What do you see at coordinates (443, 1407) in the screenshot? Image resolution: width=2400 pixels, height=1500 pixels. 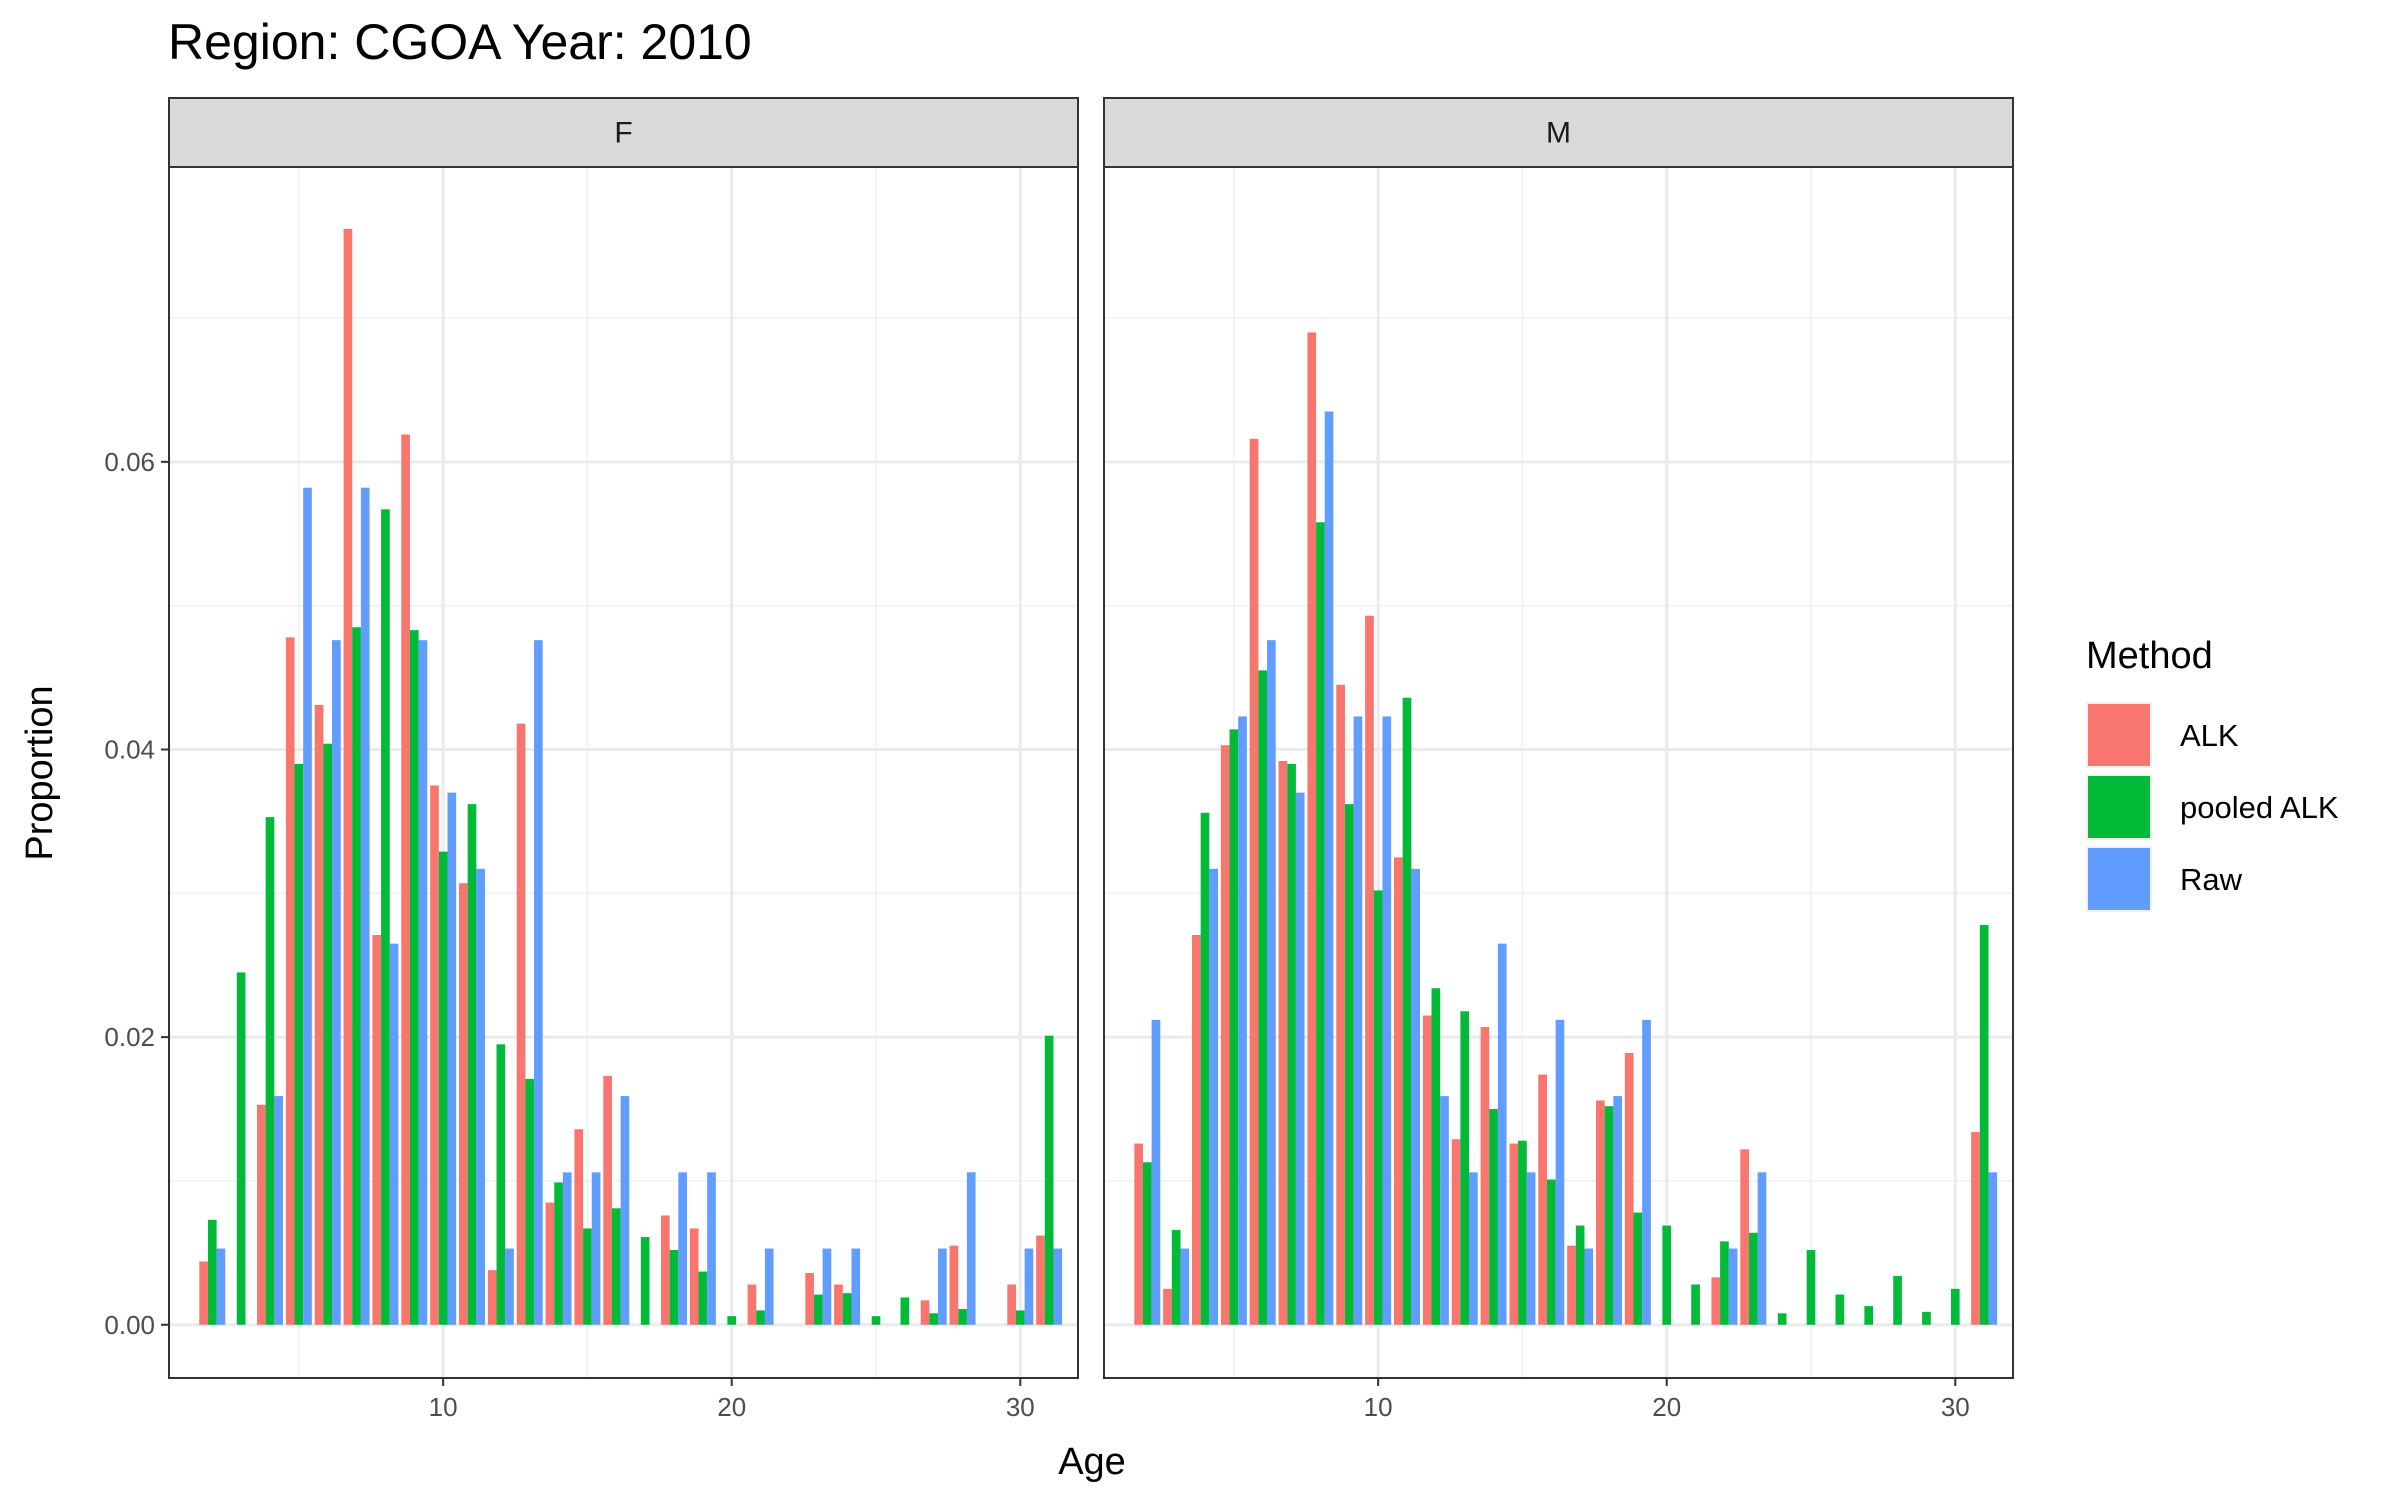 I see `x-tick-label: 10` at bounding box center [443, 1407].